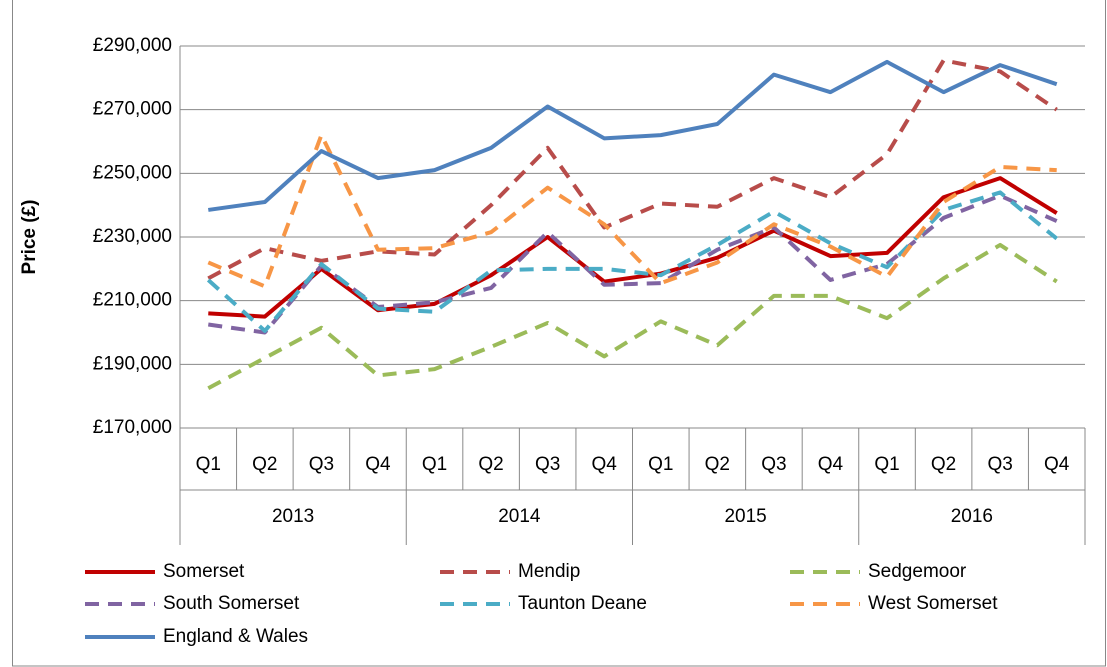 The image size is (1107, 667). I want to click on y-axis-label: Price (£), so click(29, 237).